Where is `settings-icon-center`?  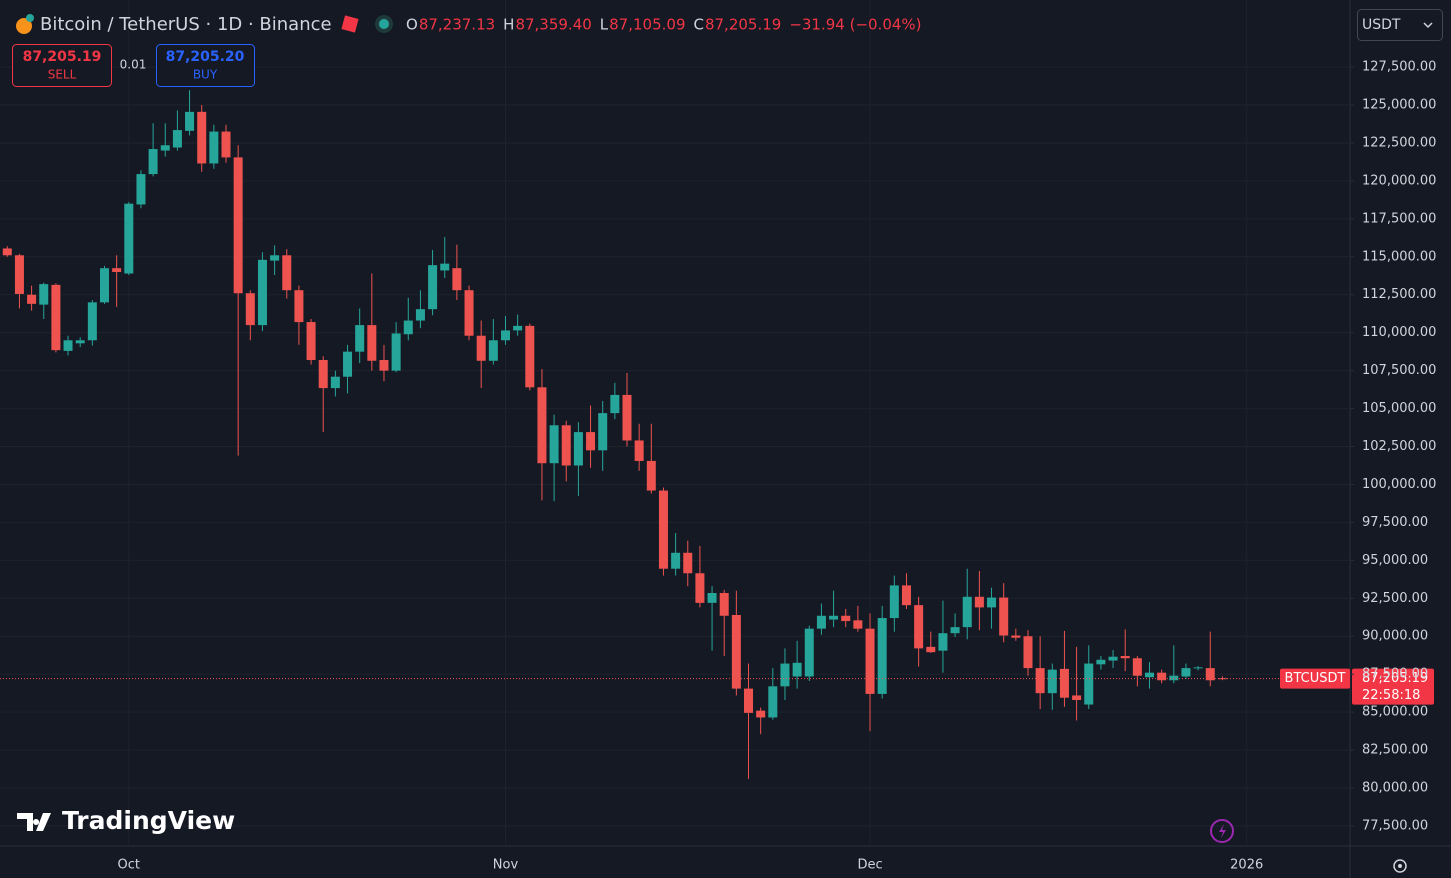 settings-icon-center is located at coordinates (1400, 866).